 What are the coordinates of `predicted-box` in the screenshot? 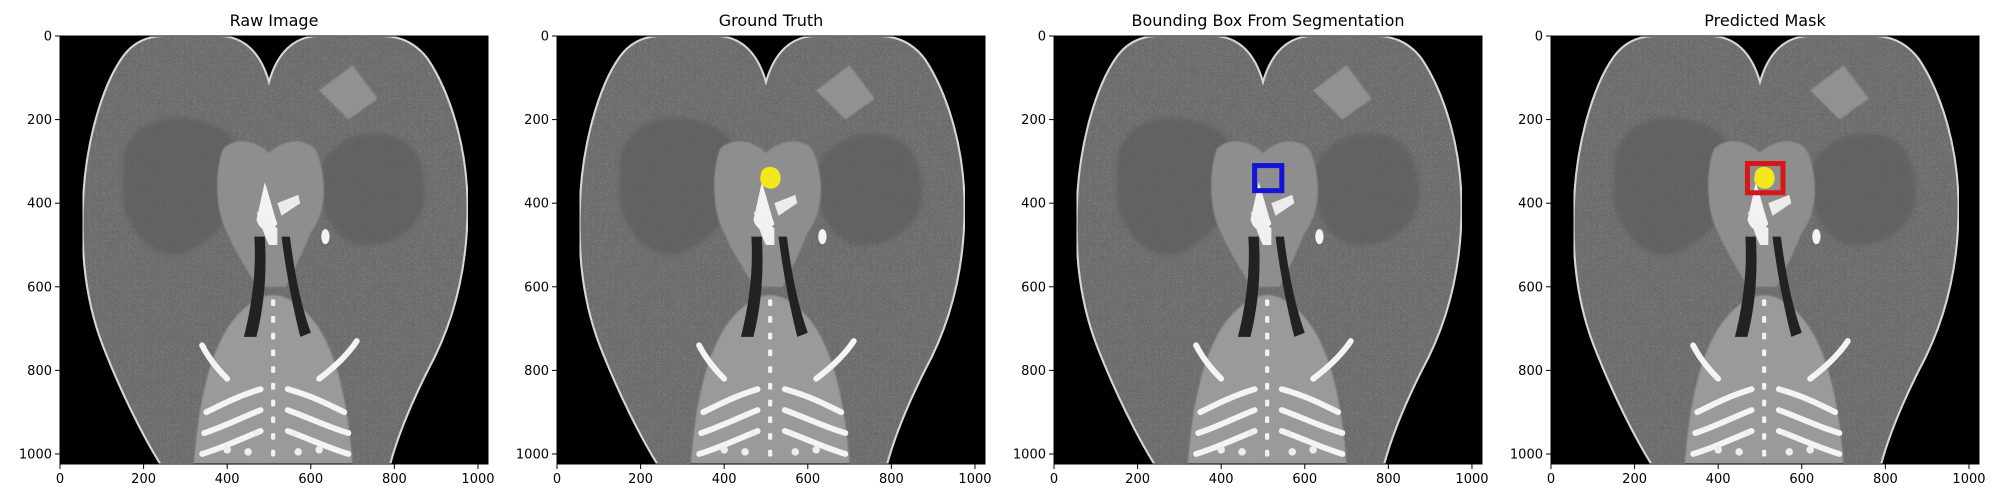 It's located at (1765, 178).